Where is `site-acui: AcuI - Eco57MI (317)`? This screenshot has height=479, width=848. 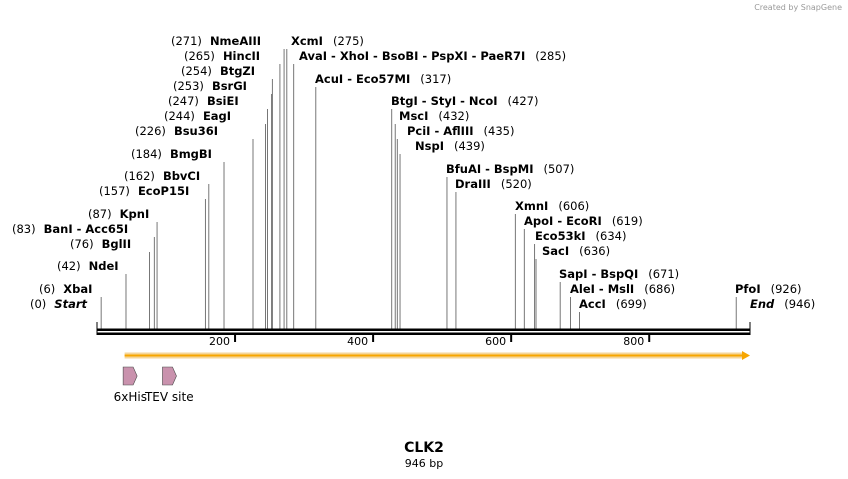 site-acui: AcuI - Eco57MI (317) is located at coordinates (383, 79).